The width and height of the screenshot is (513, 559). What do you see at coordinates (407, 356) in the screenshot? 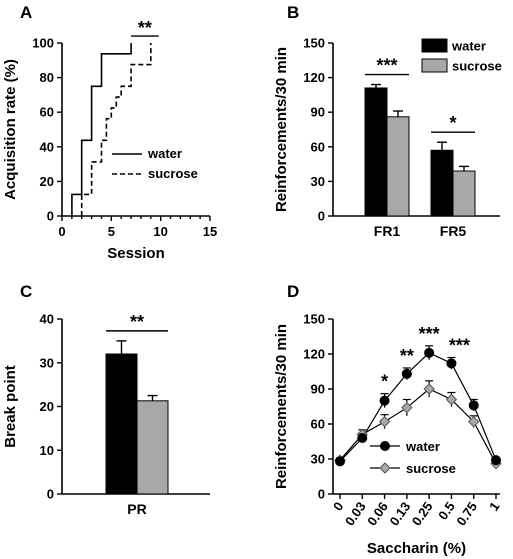
I see `panel-d-sig-label: **` at bounding box center [407, 356].